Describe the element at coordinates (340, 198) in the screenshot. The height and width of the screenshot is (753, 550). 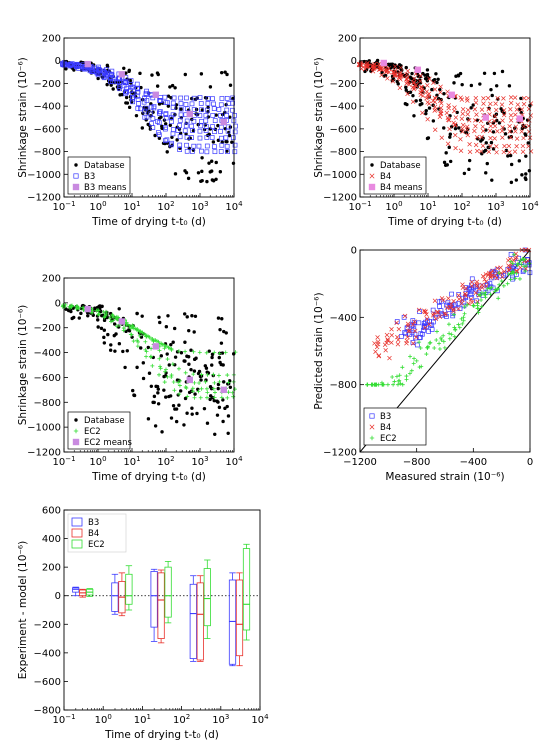
I see `y-tick-label: −1200` at that location.